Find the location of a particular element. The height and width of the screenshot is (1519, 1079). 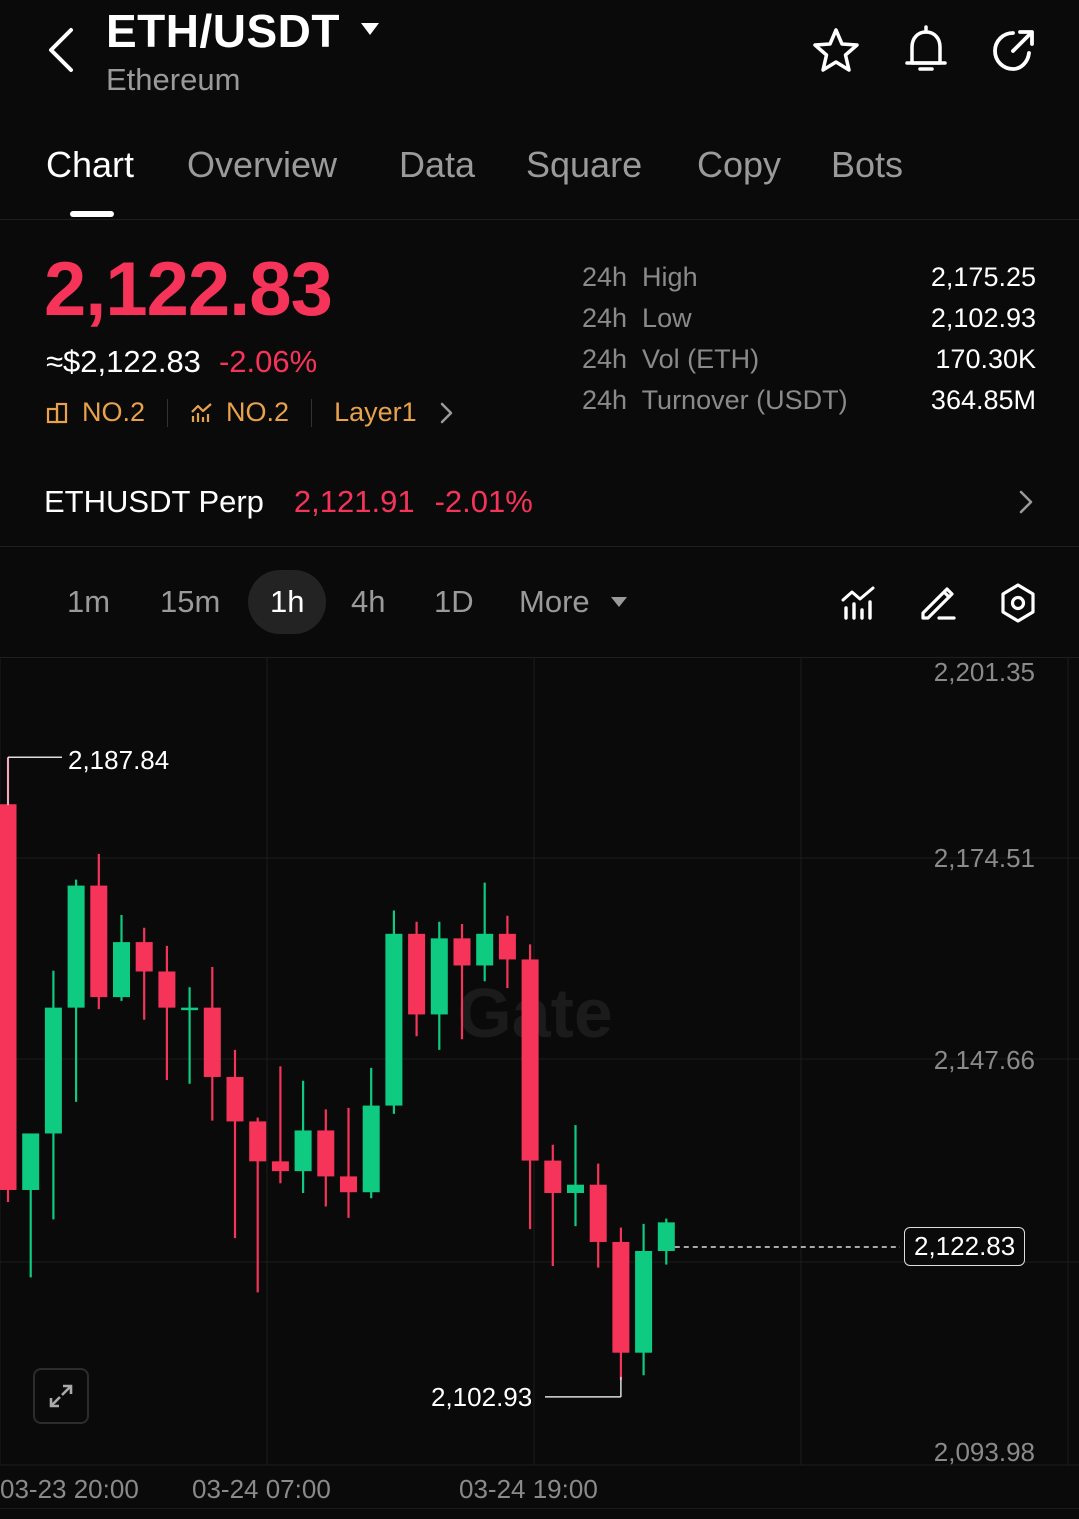

tab-bots: Bots is located at coordinates (867, 164).